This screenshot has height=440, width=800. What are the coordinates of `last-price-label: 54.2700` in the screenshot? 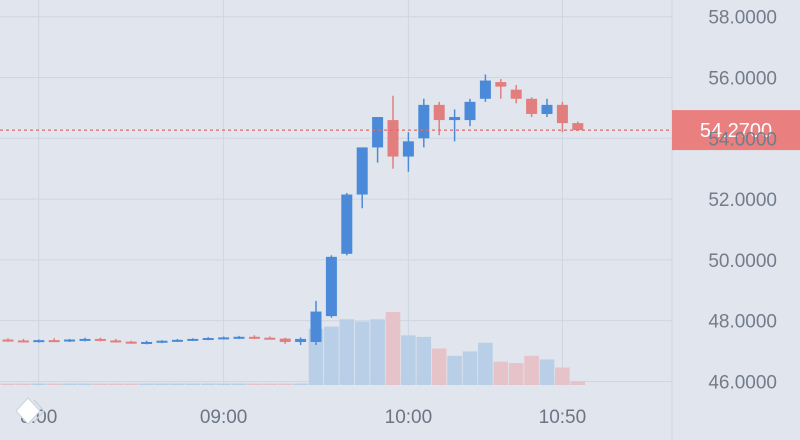 It's located at (736, 131).